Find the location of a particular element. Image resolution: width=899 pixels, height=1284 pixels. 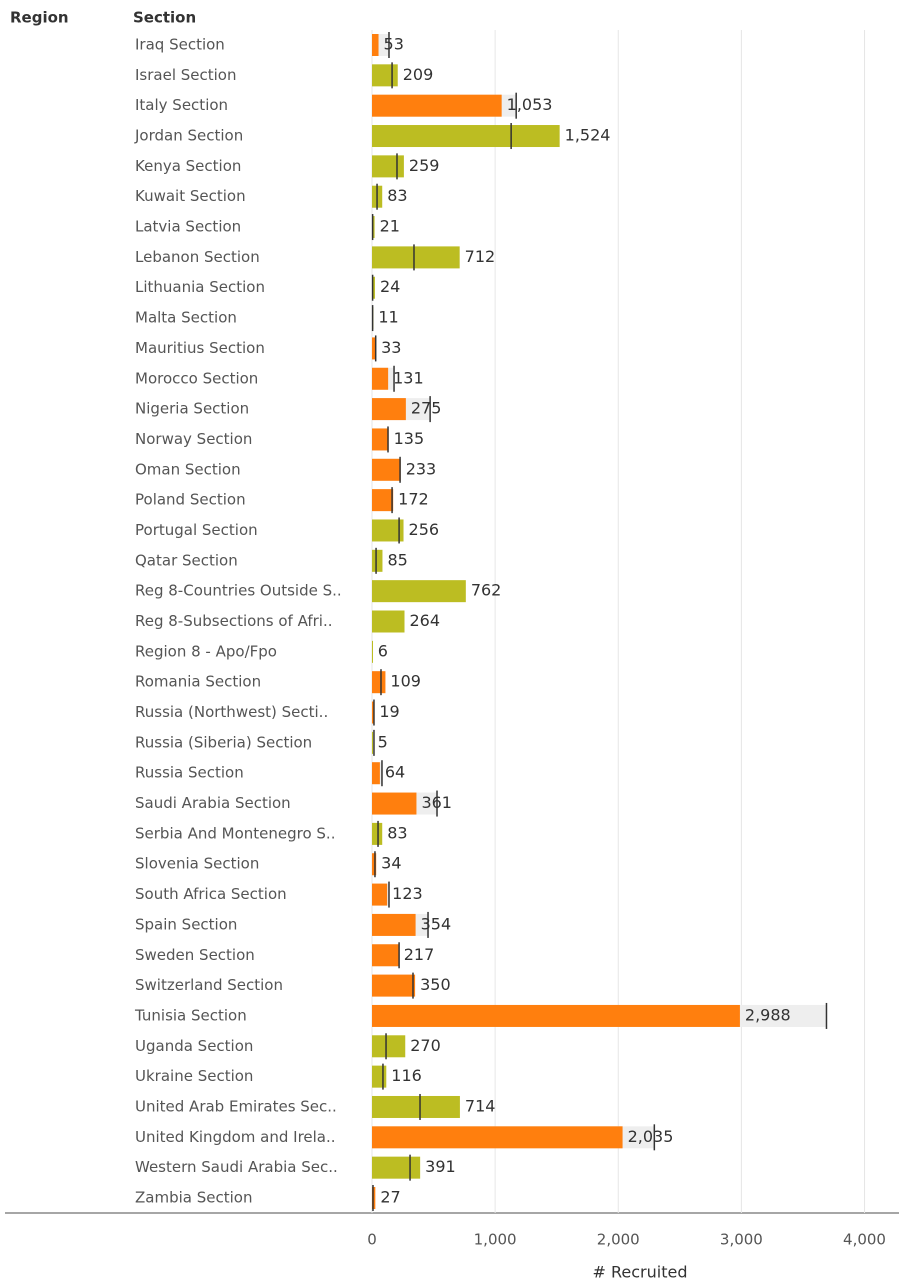

value-label: 24 is located at coordinates (390, 286).